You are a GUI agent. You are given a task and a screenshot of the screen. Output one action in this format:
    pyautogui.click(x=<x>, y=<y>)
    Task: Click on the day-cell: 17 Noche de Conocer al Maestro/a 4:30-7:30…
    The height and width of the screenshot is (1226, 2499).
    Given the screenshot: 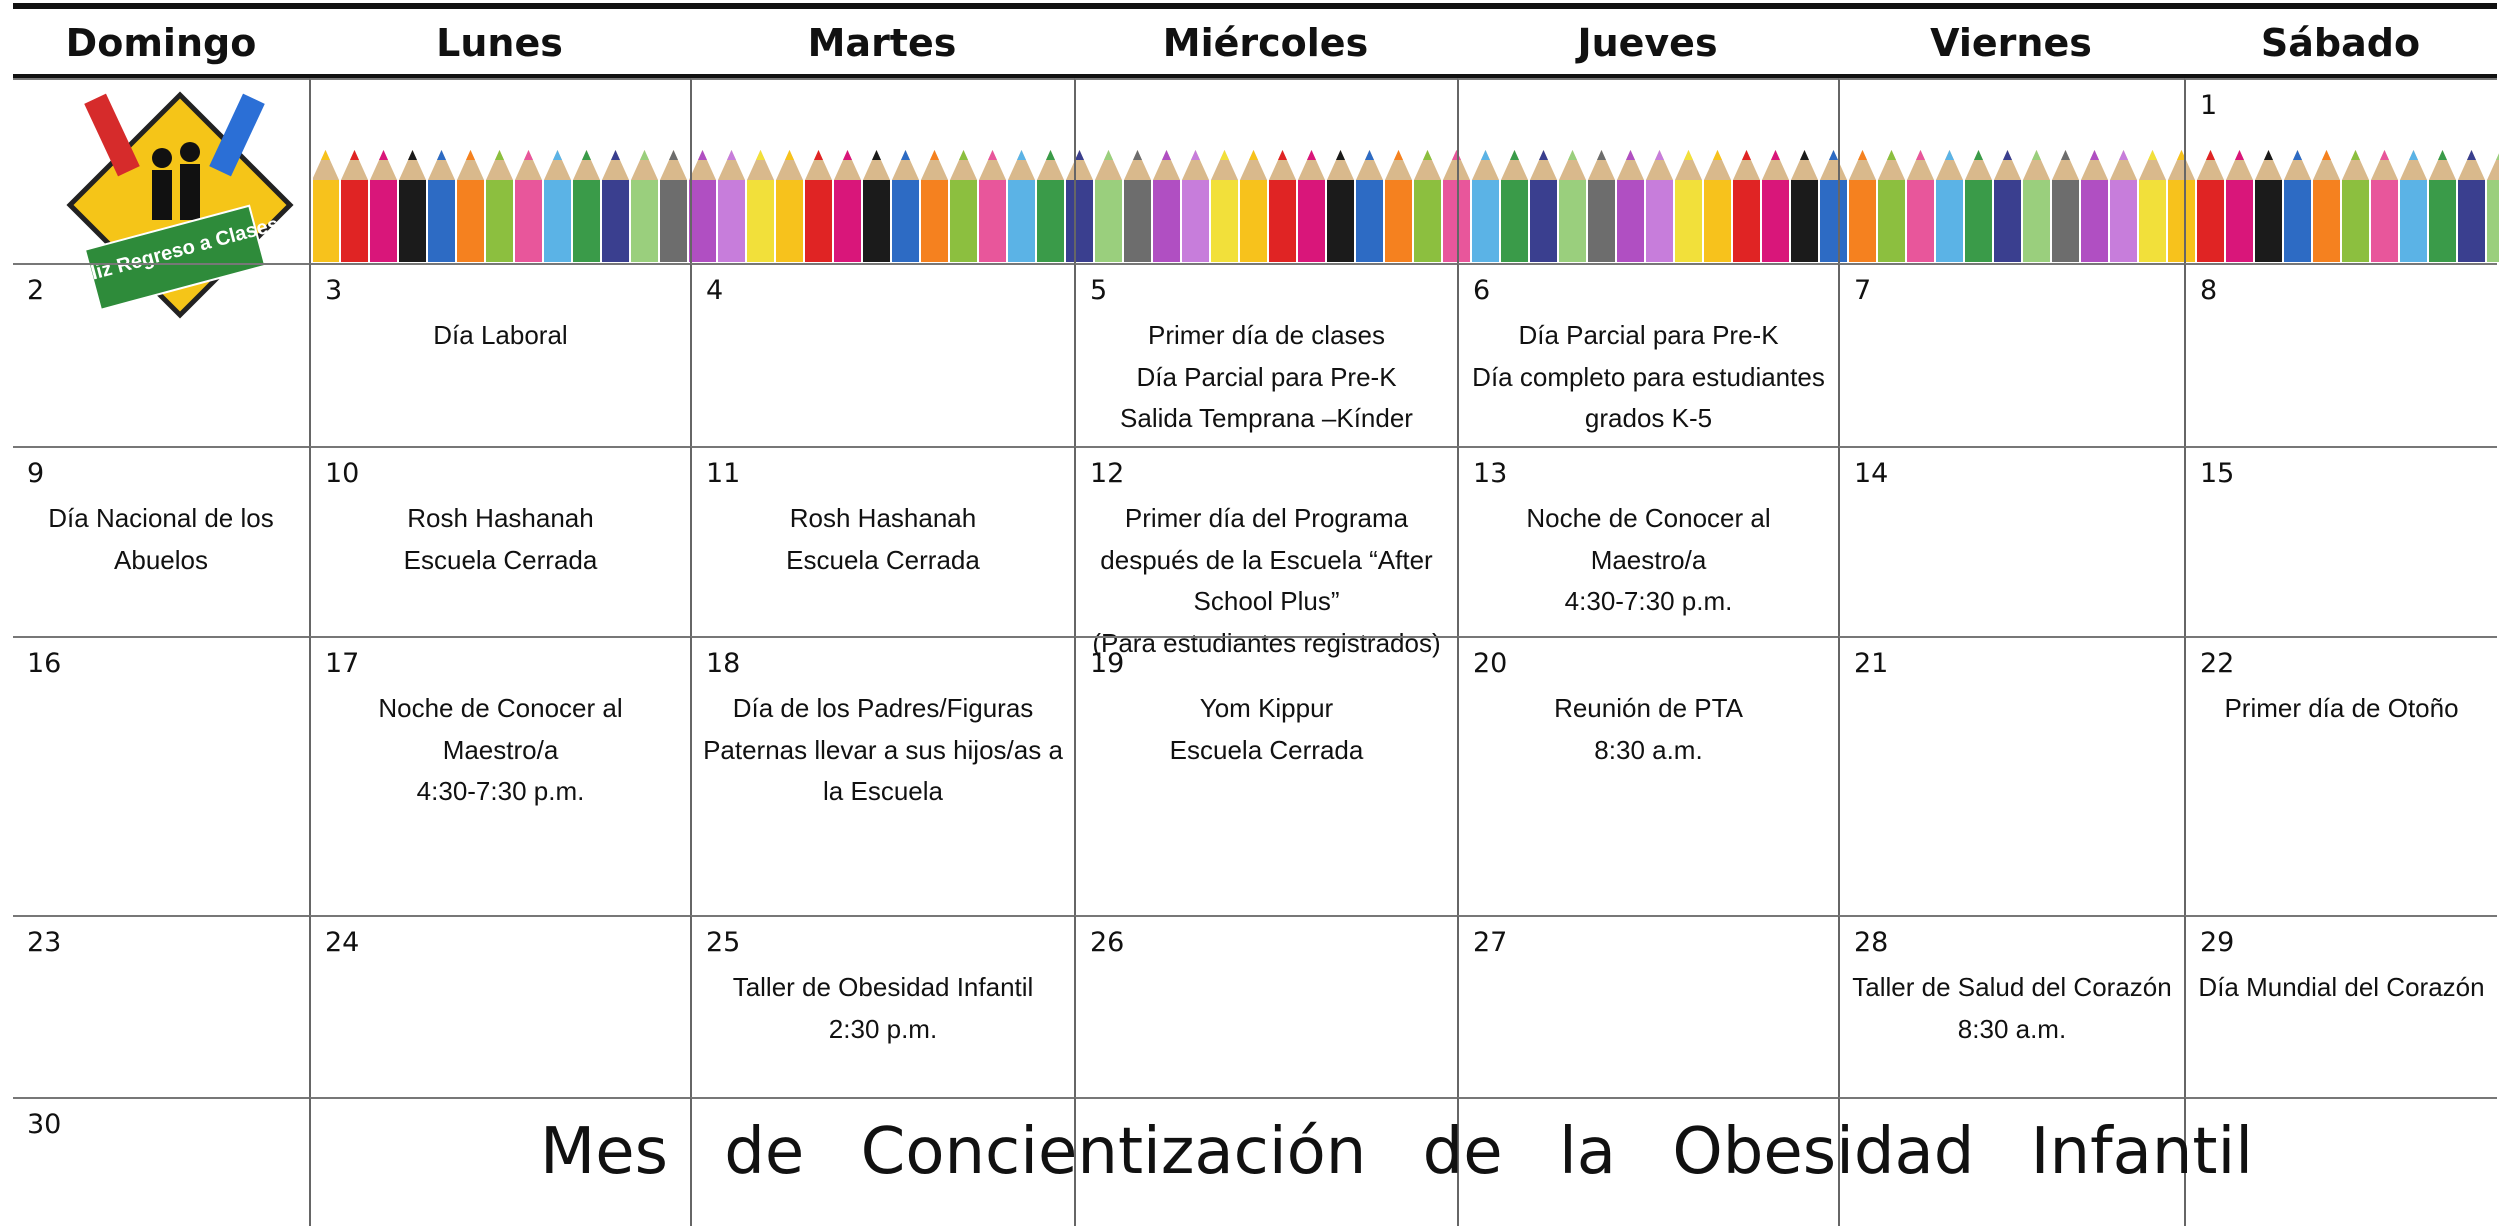 What is the action you would take?
    pyautogui.click(x=499, y=775)
    